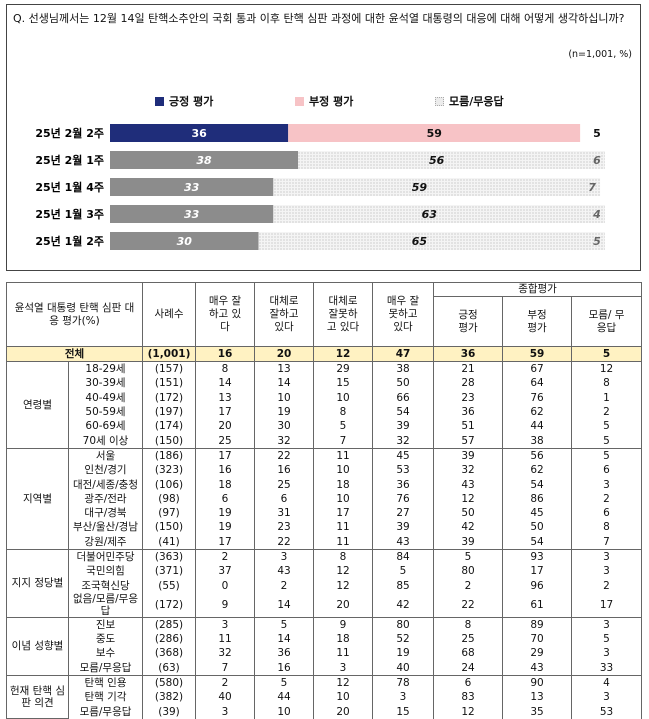 This screenshot has width=649, height=719. I want to click on table-row: 지지 정당별 더불어민주당 (363) 2 3 8 84 5 93 3, so click(324, 583).